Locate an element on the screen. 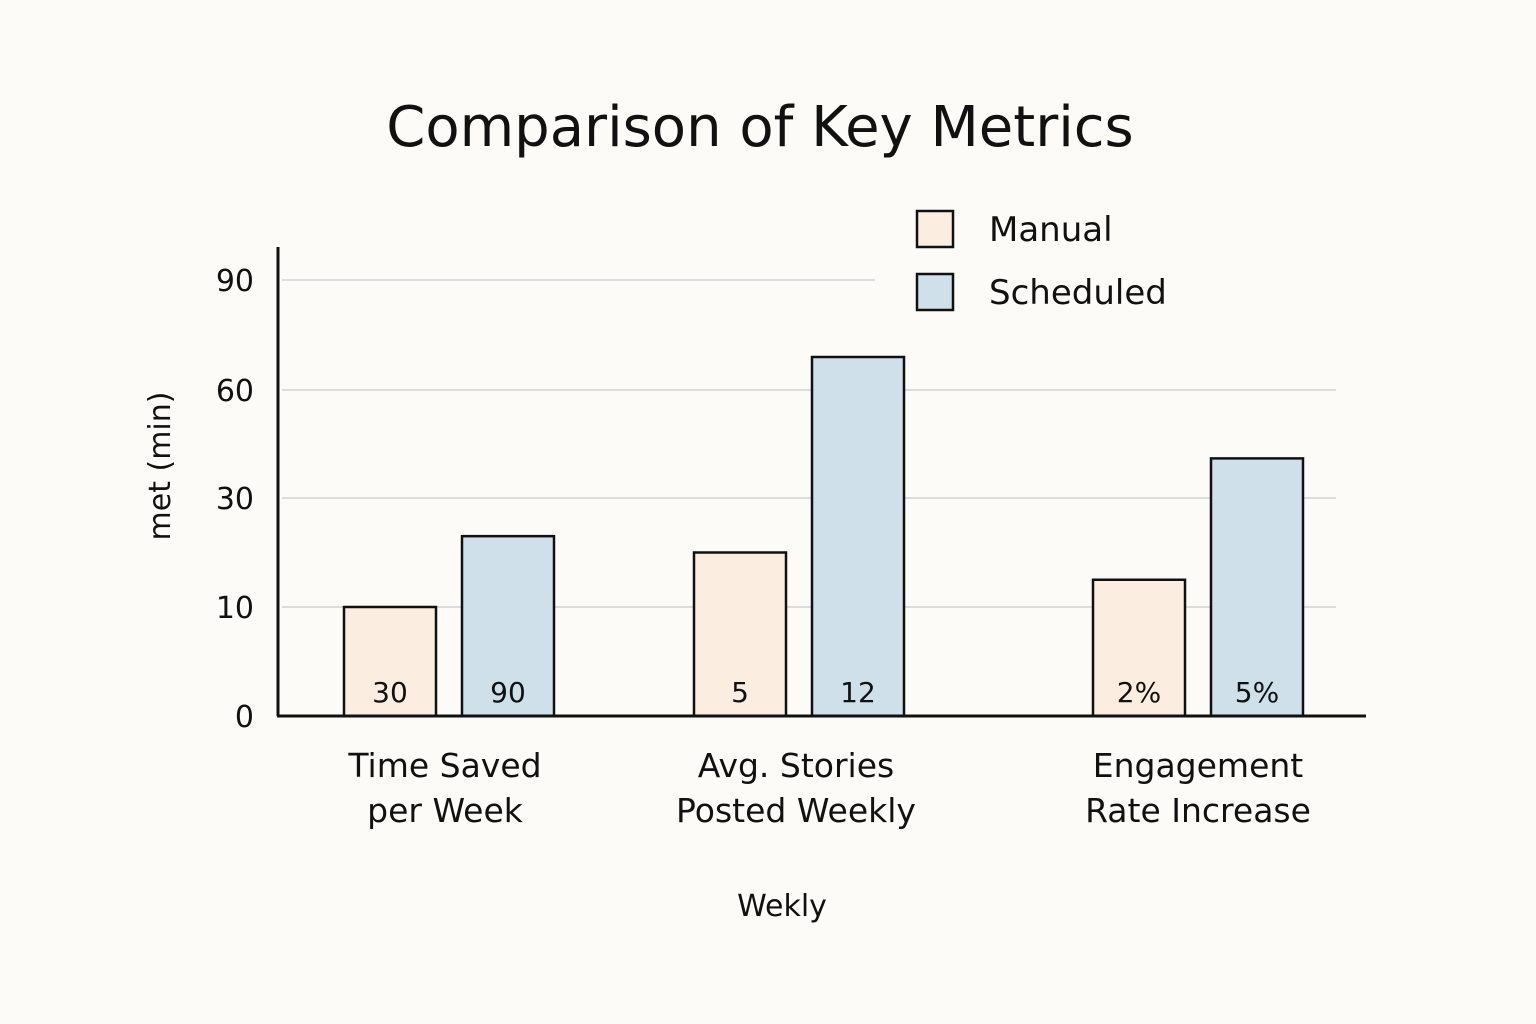 This screenshot has height=1024, width=1536. y-tick-labels: 0 10 30 60 90 is located at coordinates (235, 499).